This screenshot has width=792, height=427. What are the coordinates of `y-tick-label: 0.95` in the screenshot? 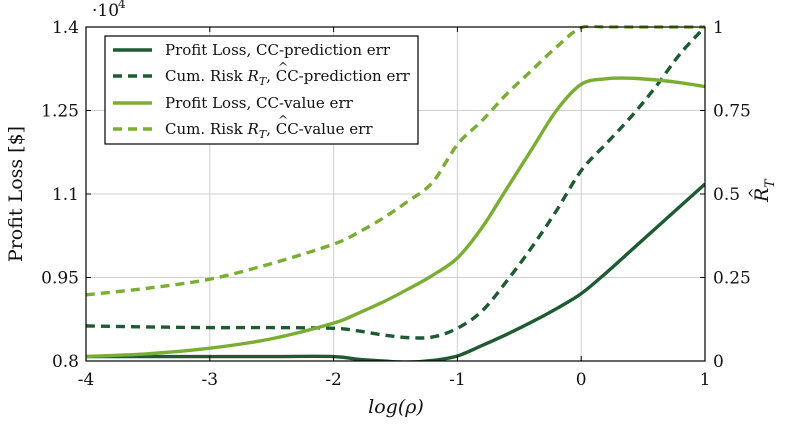 It's located at (60, 279).